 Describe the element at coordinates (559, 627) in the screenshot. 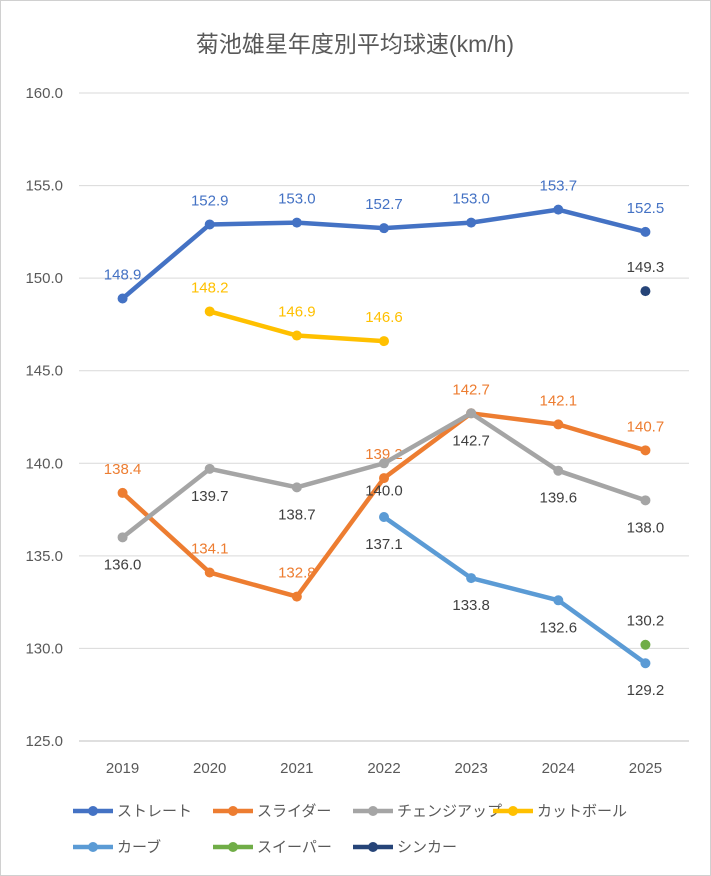

I see `data-label: 132.6` at that location.